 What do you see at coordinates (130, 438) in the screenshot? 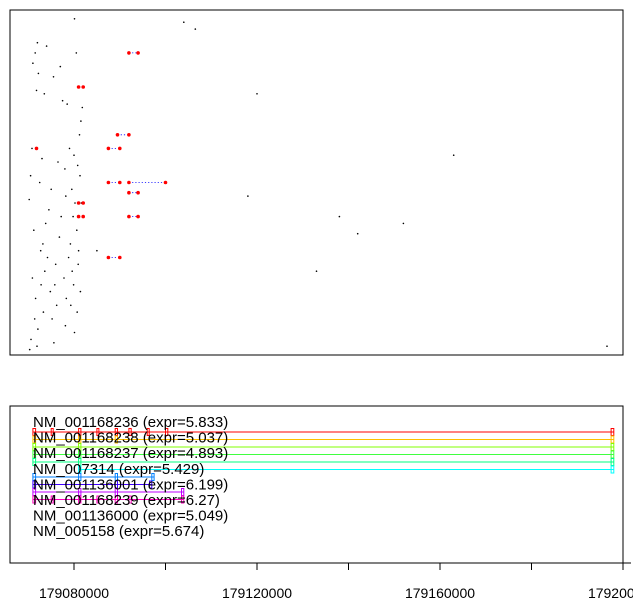
I see `transcript-label: NM_001168238 (expr=5.037)` at bounding box center [130, 438].